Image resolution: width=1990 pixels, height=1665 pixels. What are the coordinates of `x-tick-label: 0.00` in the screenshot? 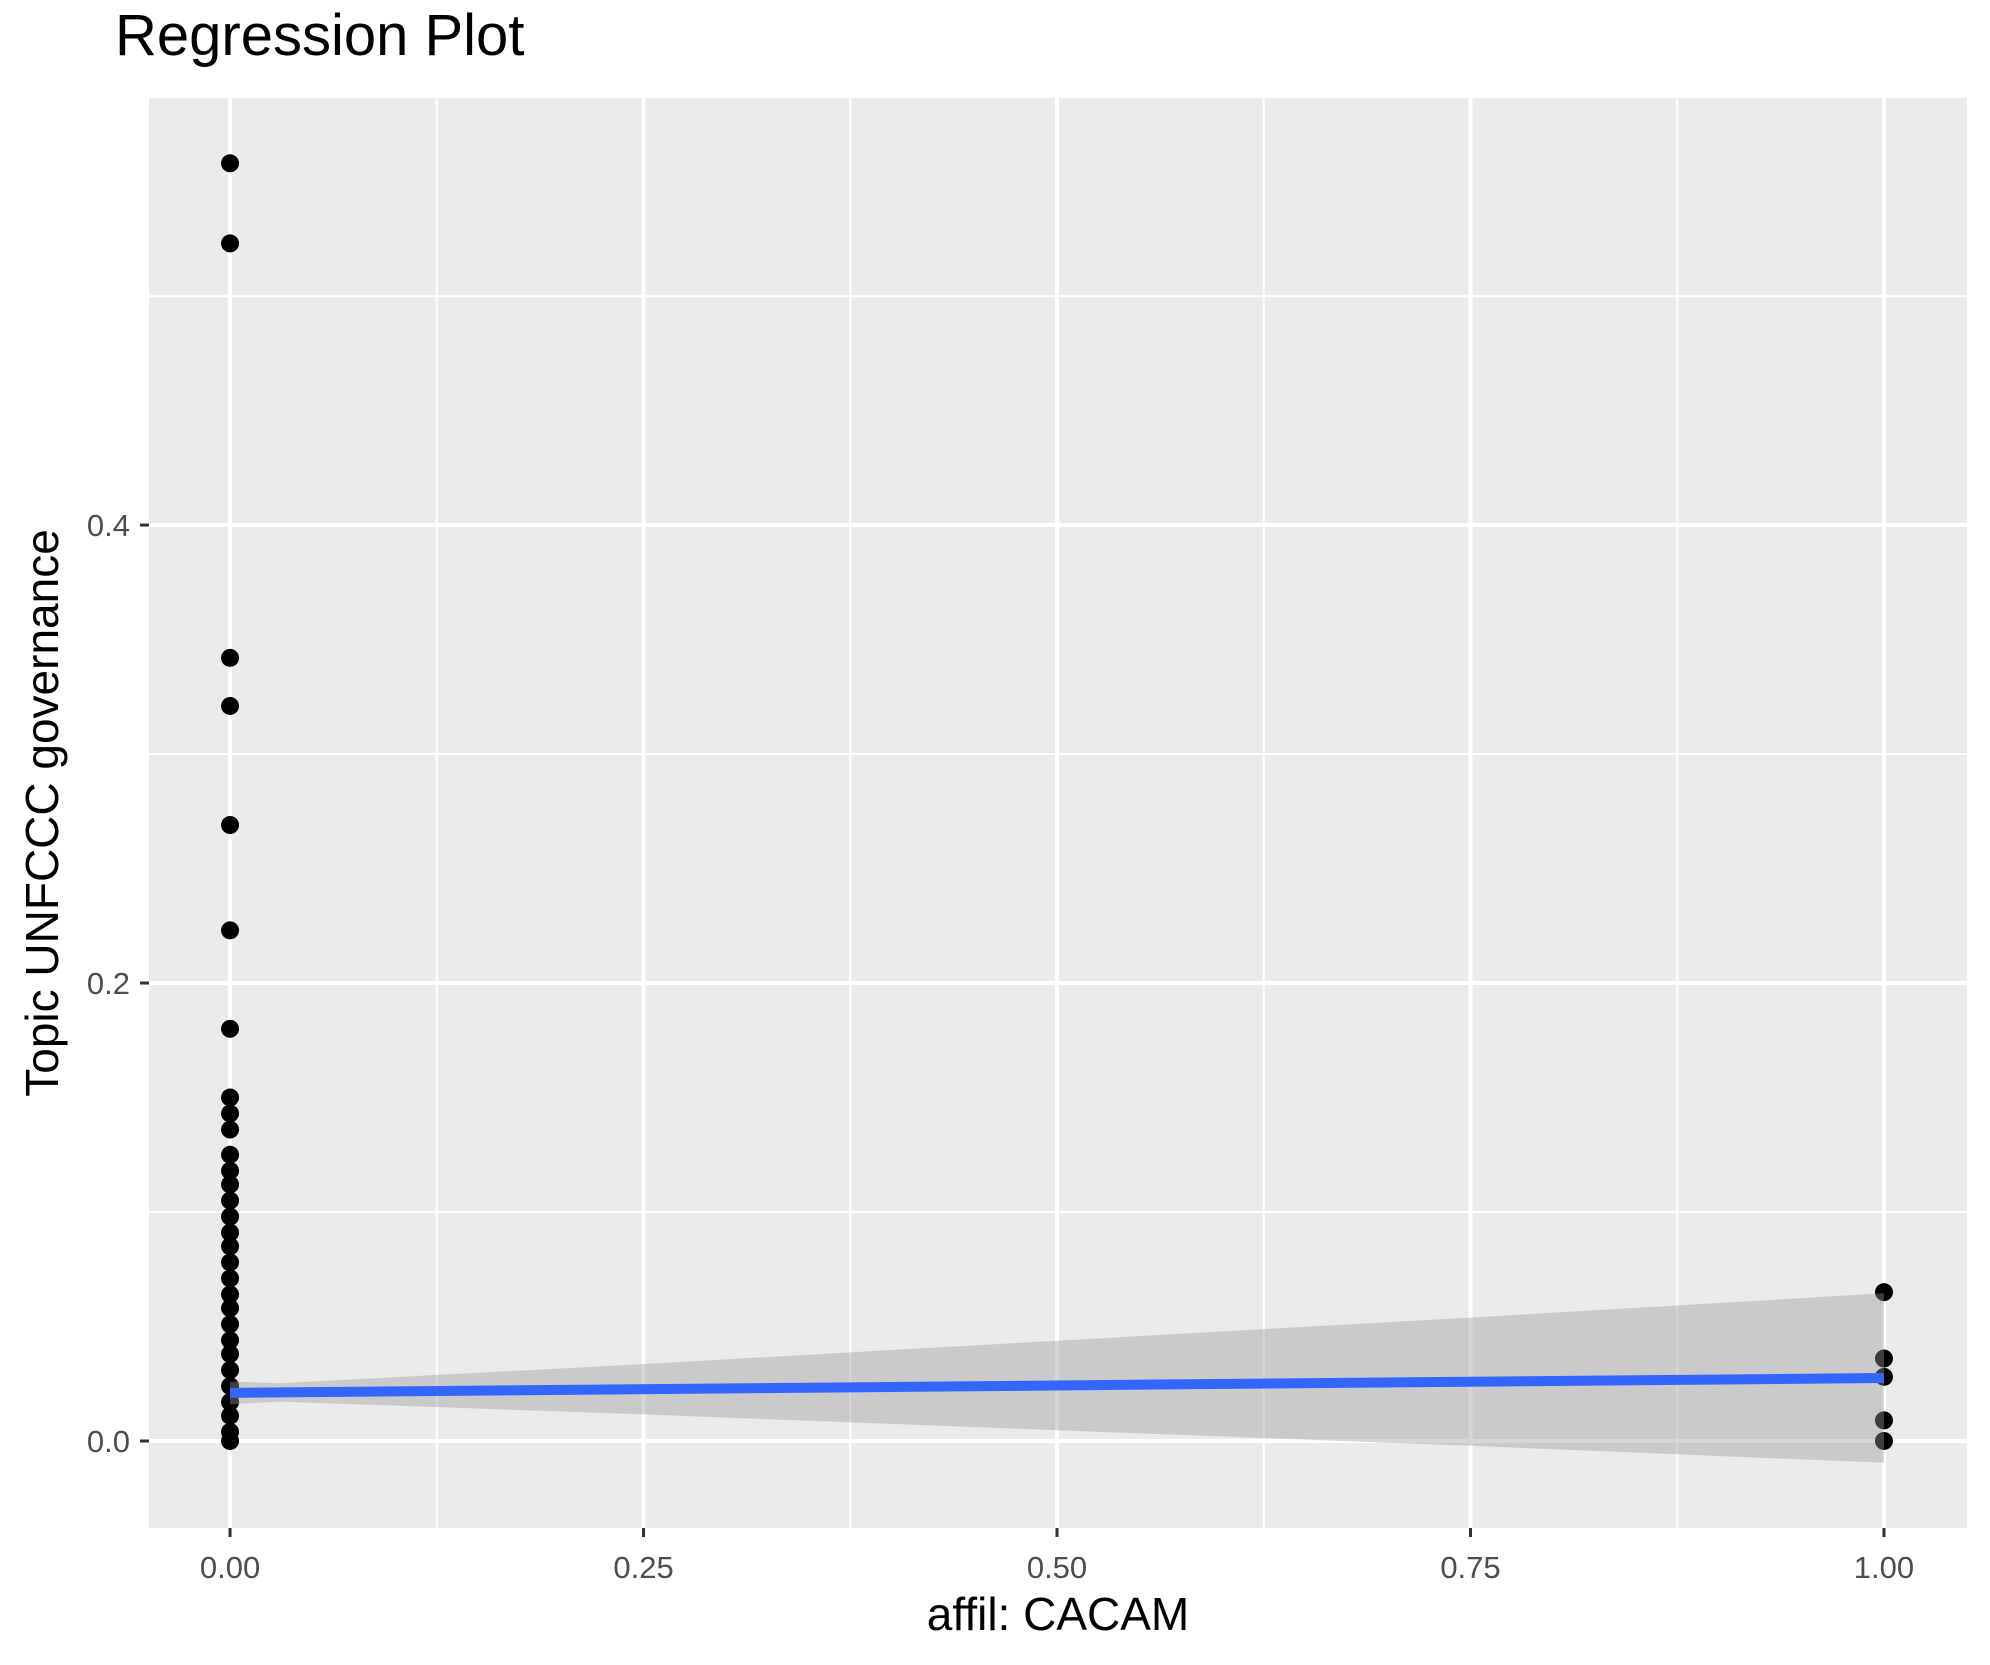 It's located at (230, 1567).